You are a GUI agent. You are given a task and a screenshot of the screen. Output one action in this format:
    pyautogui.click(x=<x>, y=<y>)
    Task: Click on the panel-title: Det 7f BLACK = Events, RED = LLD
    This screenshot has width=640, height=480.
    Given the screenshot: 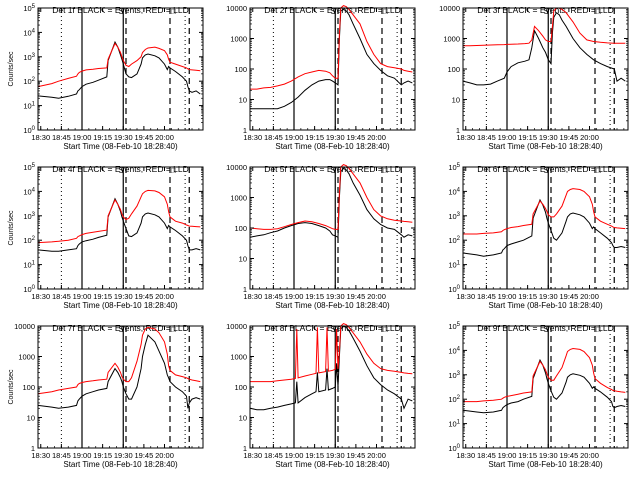 What is the action you would take?
    pyautogui.click(x=120, y=328)
    